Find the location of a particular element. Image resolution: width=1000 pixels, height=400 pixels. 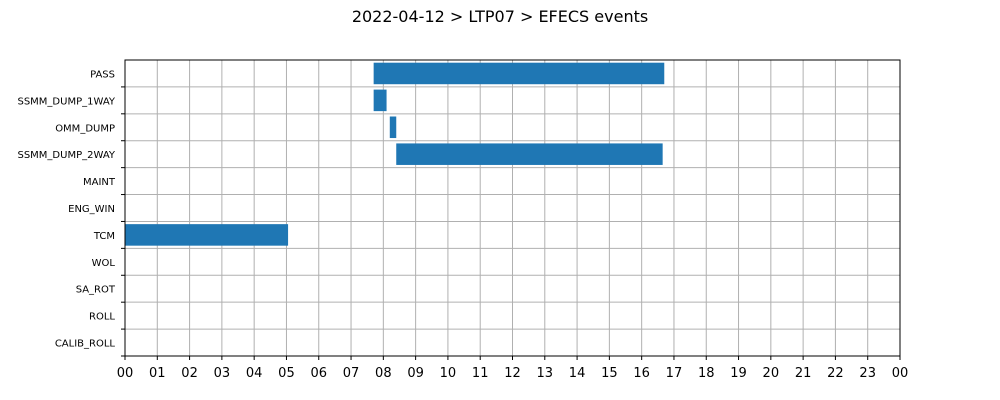

x-tick-label: 11 is located at coordinates (480, 373).